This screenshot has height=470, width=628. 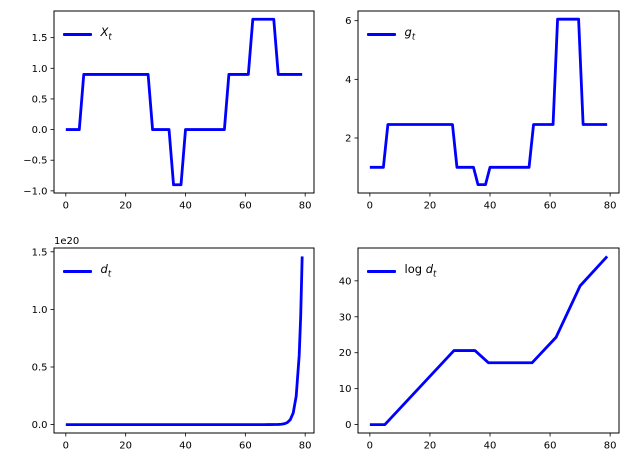 I want to click on y-tick-label: 0, so click(x=348, y=425).